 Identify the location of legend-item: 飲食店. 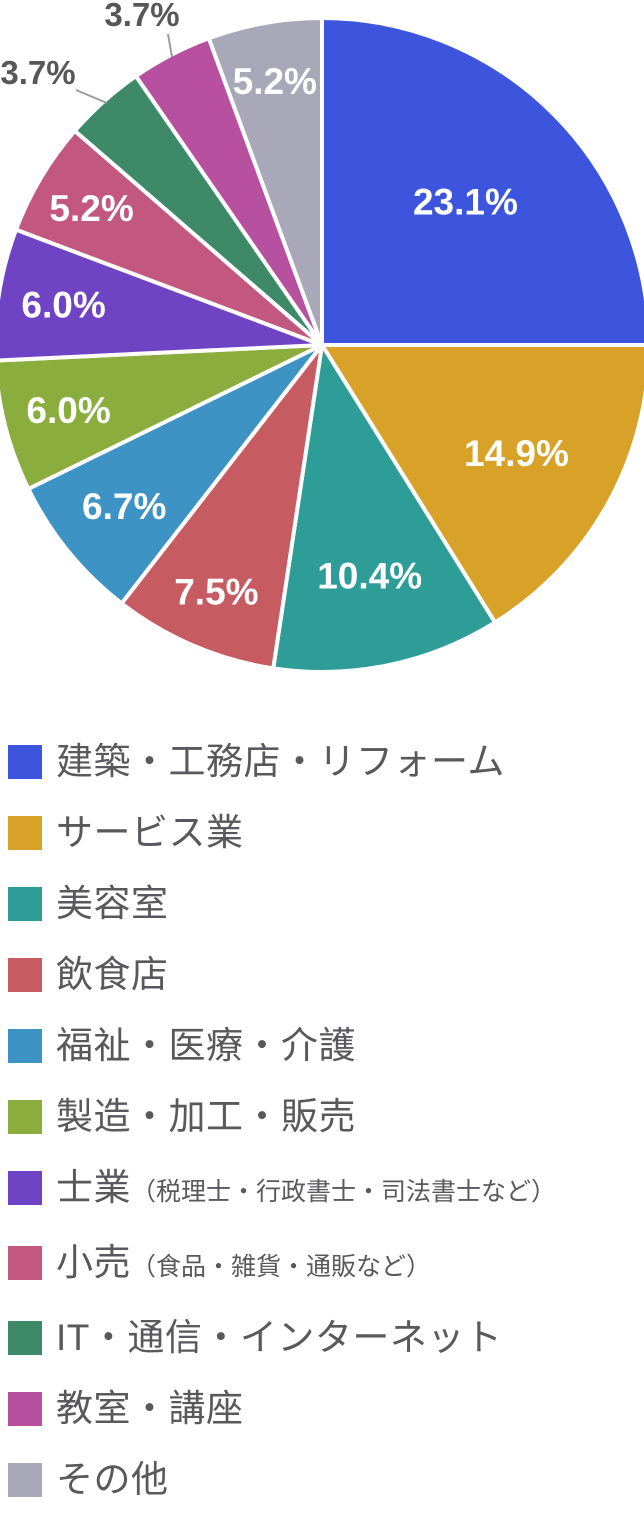
(323, 975).